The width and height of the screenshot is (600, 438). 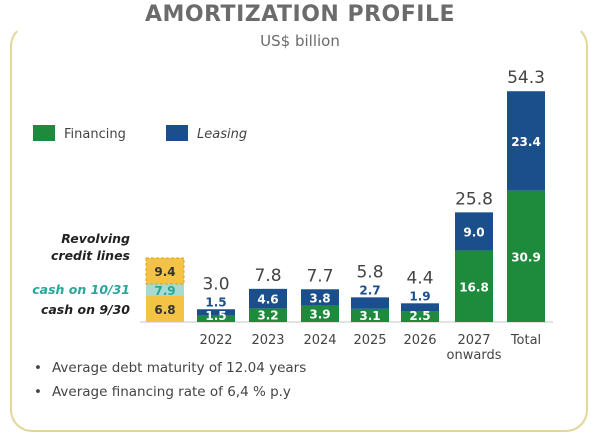 I want to click on category-label-0-0: 2022, so click(x=215, y=340).